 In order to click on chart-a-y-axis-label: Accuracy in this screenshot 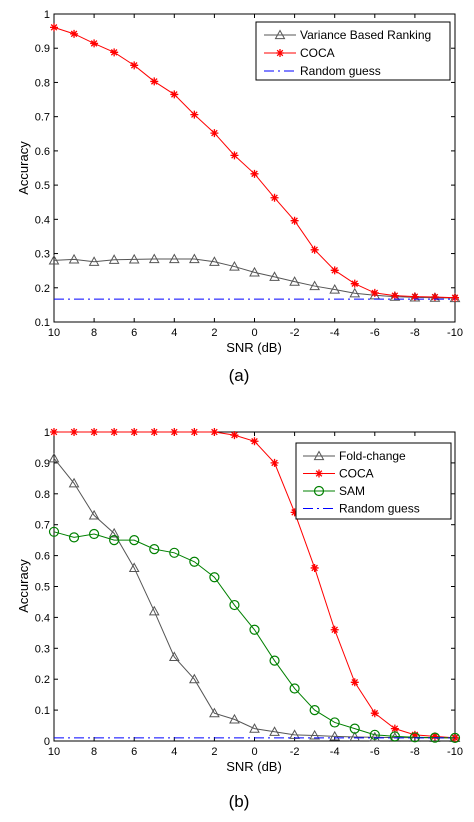, I will do `click(23, 168)`.